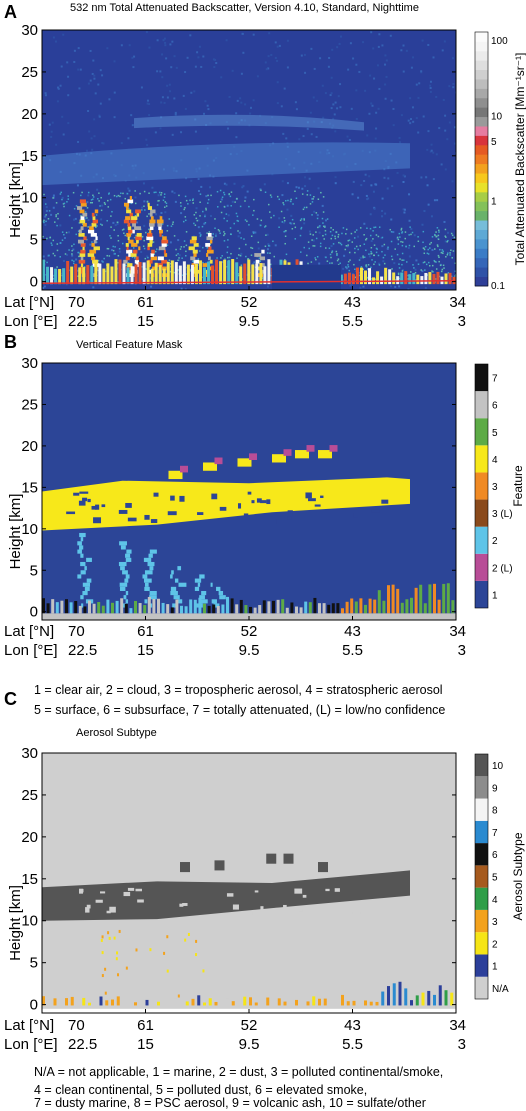  Describe the element at coordinates (495, 855) in the screenshot. I see `colorbar-class-label: 6` at that location.